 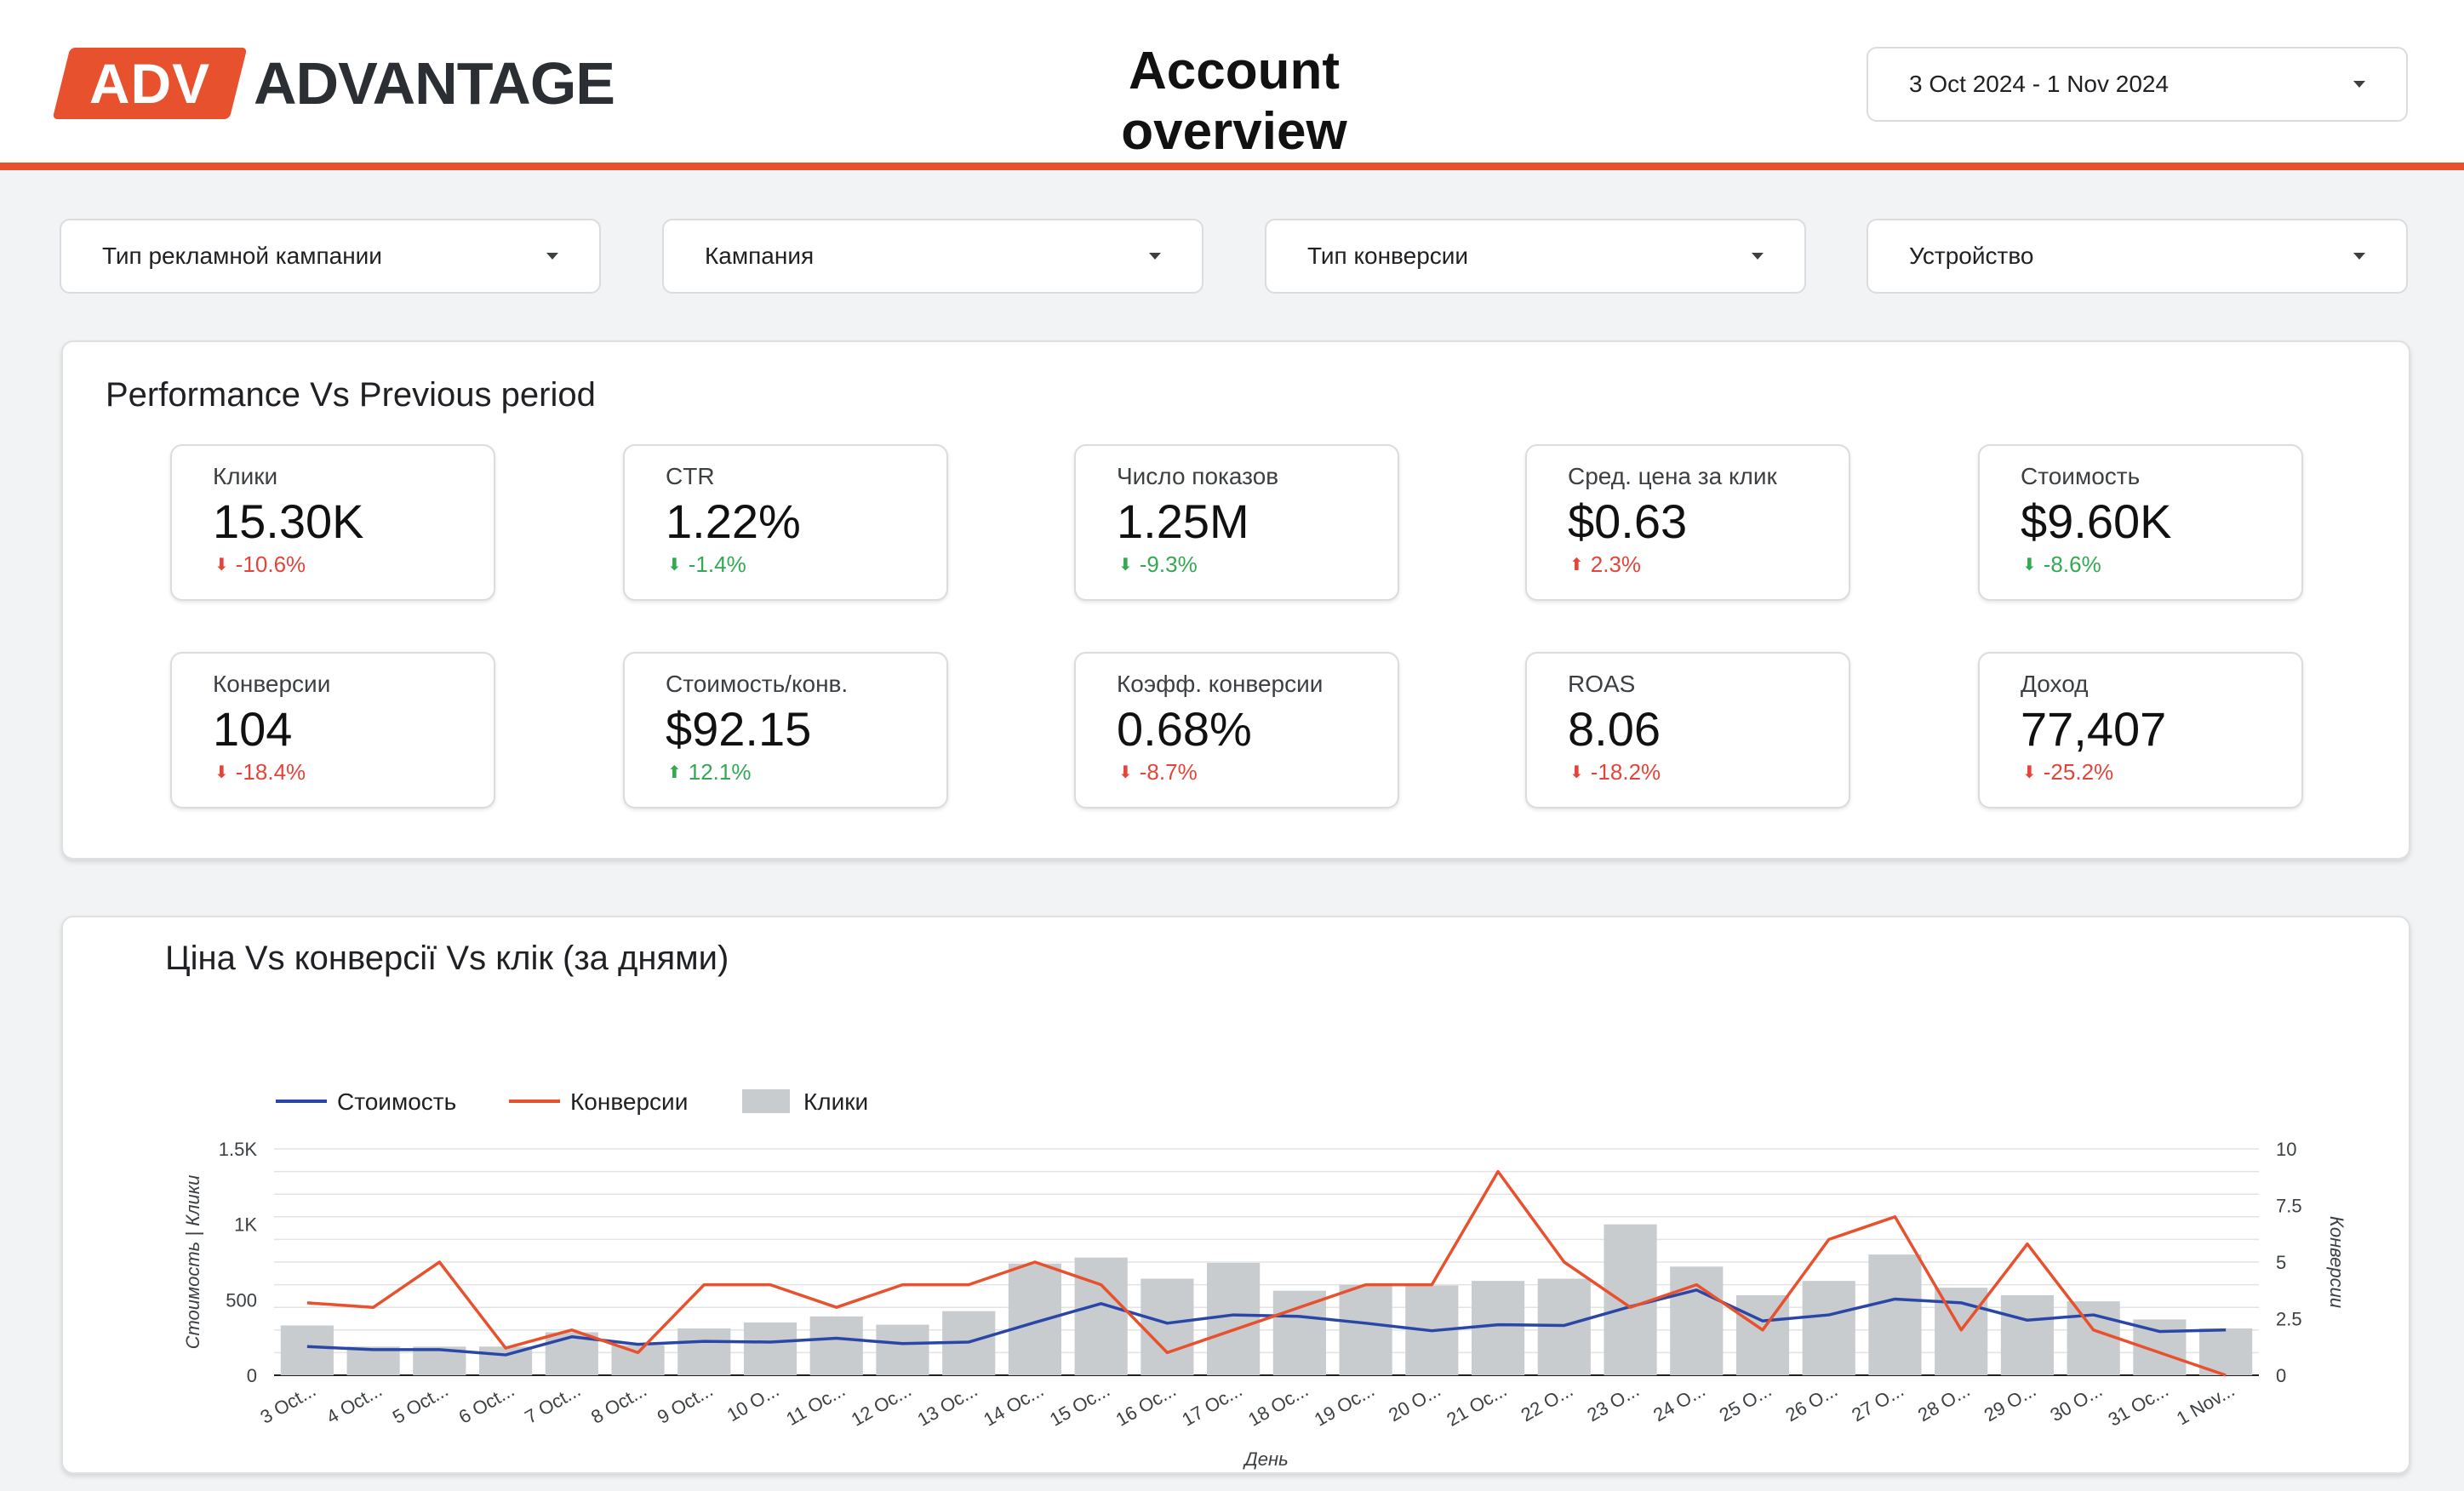 What do you see at coordinates (2137, 256) in the screenshot?
I see `filter-device: Устройство` at bounding box center [2137, 256].